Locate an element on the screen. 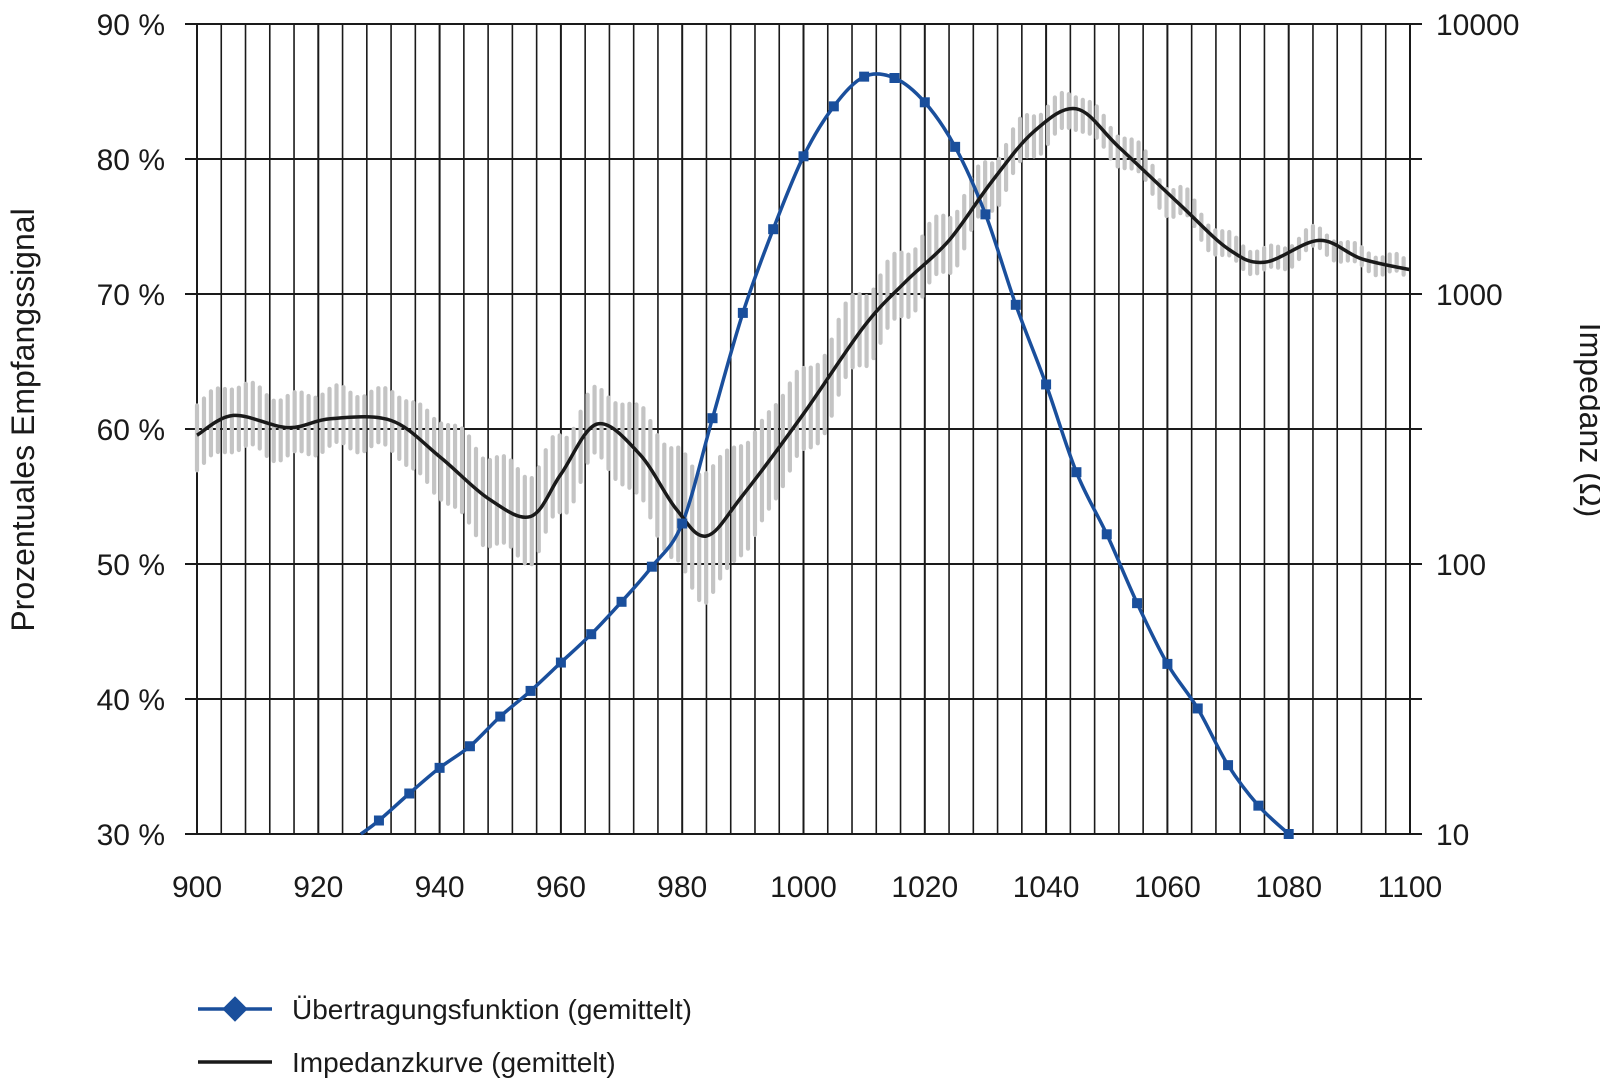  y-right-tick-label: 100 is located at coordinates (1461, 565).